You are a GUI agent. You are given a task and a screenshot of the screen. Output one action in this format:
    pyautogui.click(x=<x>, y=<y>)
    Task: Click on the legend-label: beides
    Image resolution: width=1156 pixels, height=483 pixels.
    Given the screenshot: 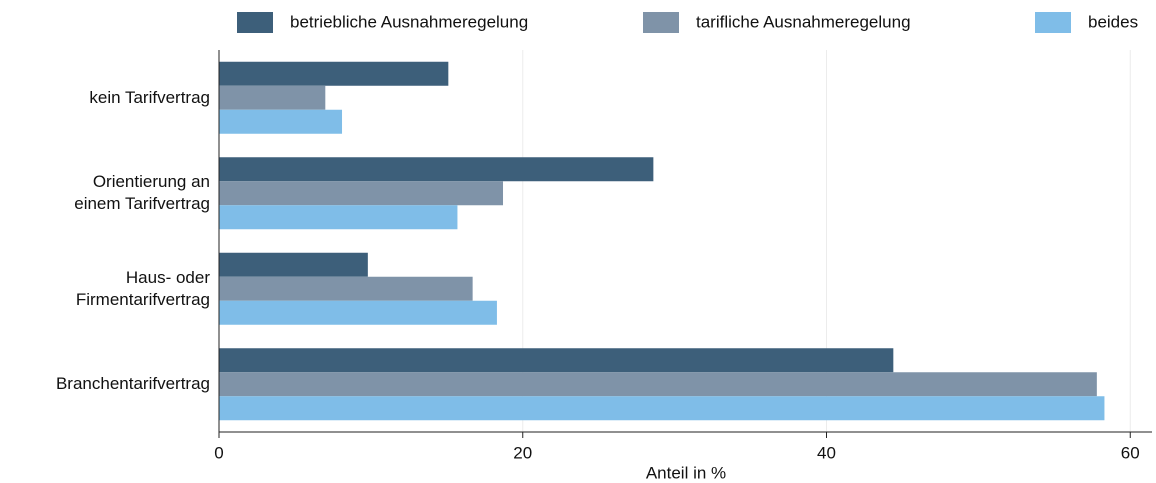 What is the action you would take?
    pyautogui.click(x=1113, y=21)
    